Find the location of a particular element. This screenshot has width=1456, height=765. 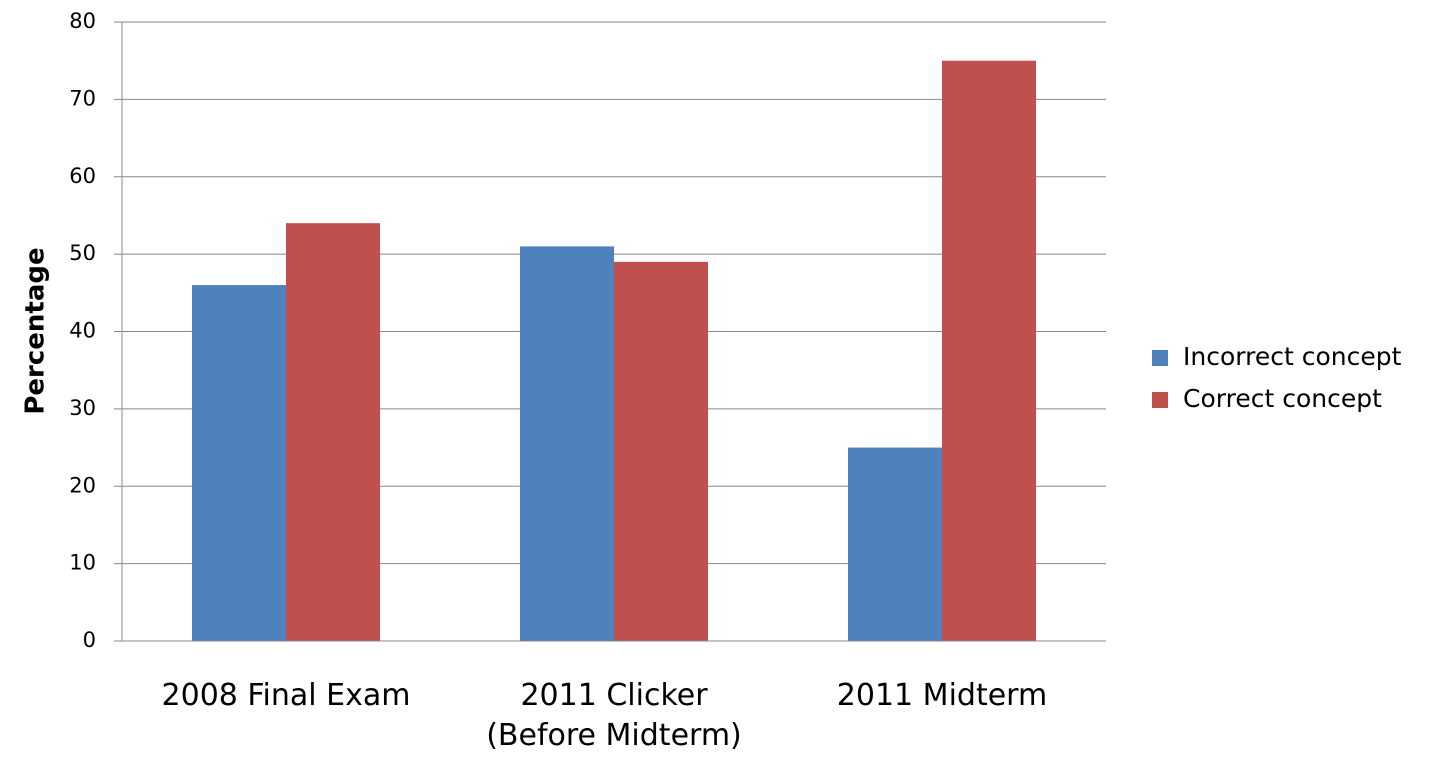

x-tick-label: 2011 Midterm is located at coordinates (942, 695).